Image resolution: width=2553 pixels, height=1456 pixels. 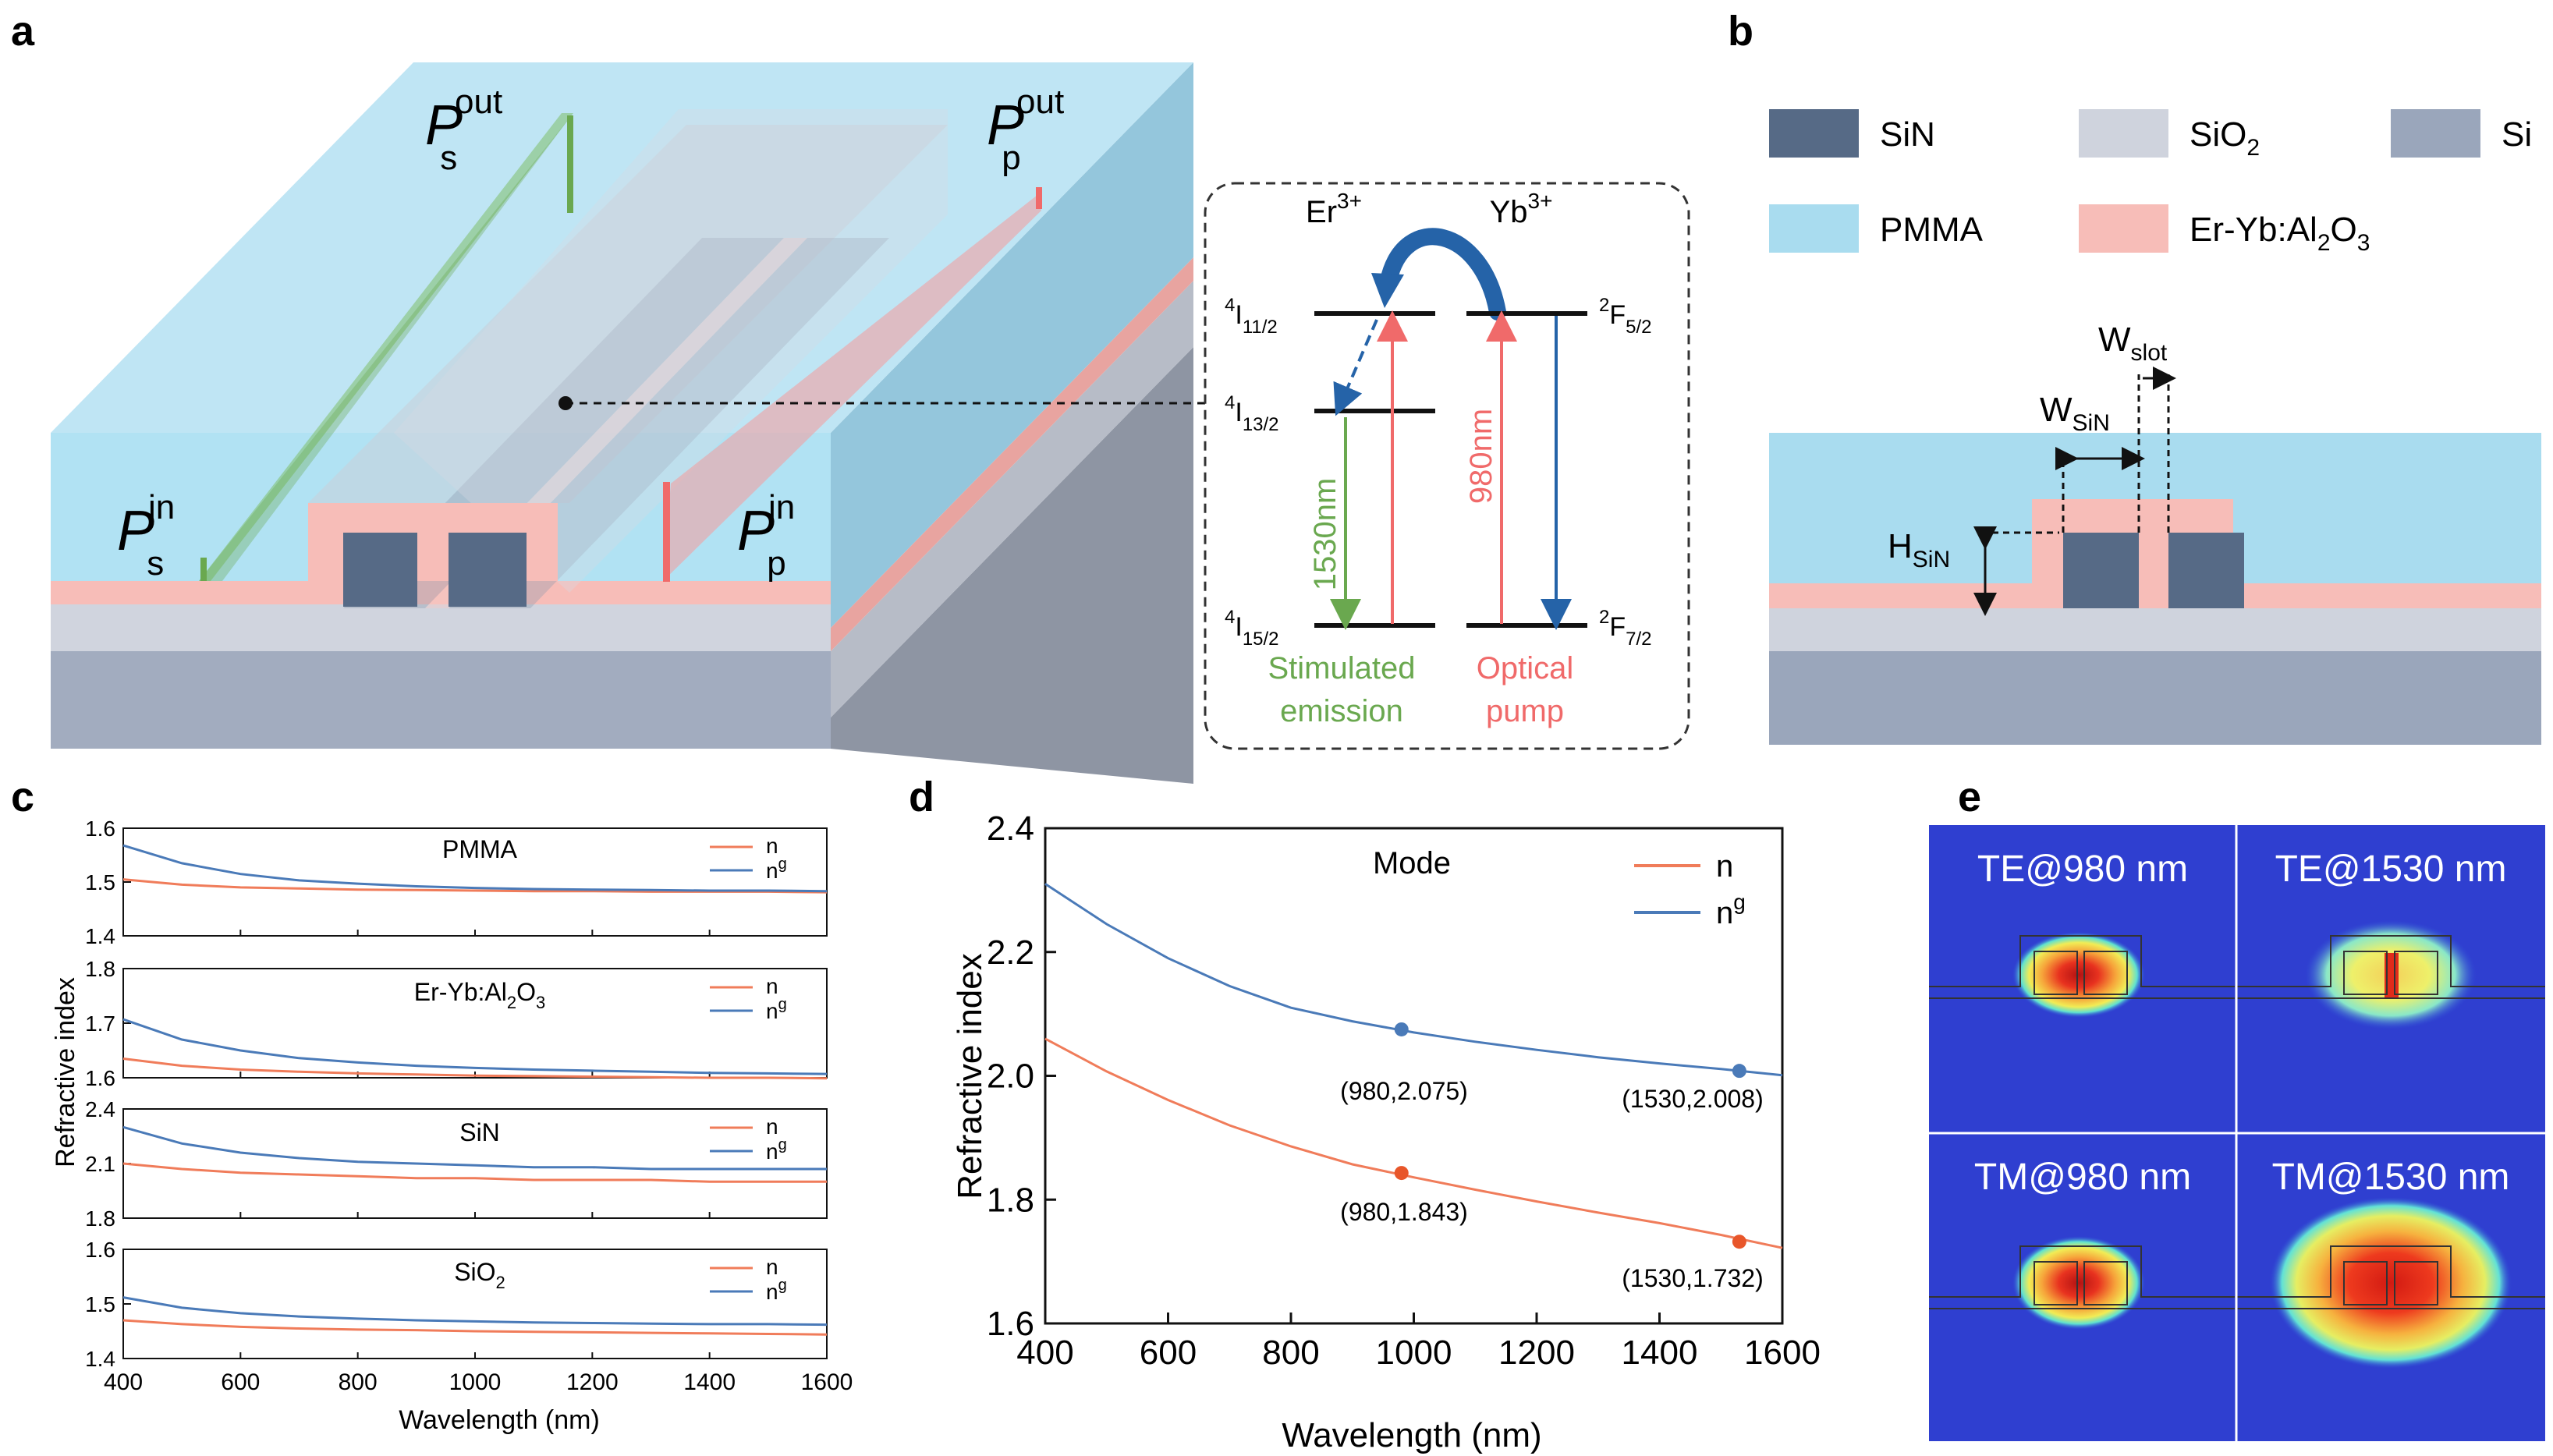 I want to click on d-series-ng, so click(x=1413, y=980).